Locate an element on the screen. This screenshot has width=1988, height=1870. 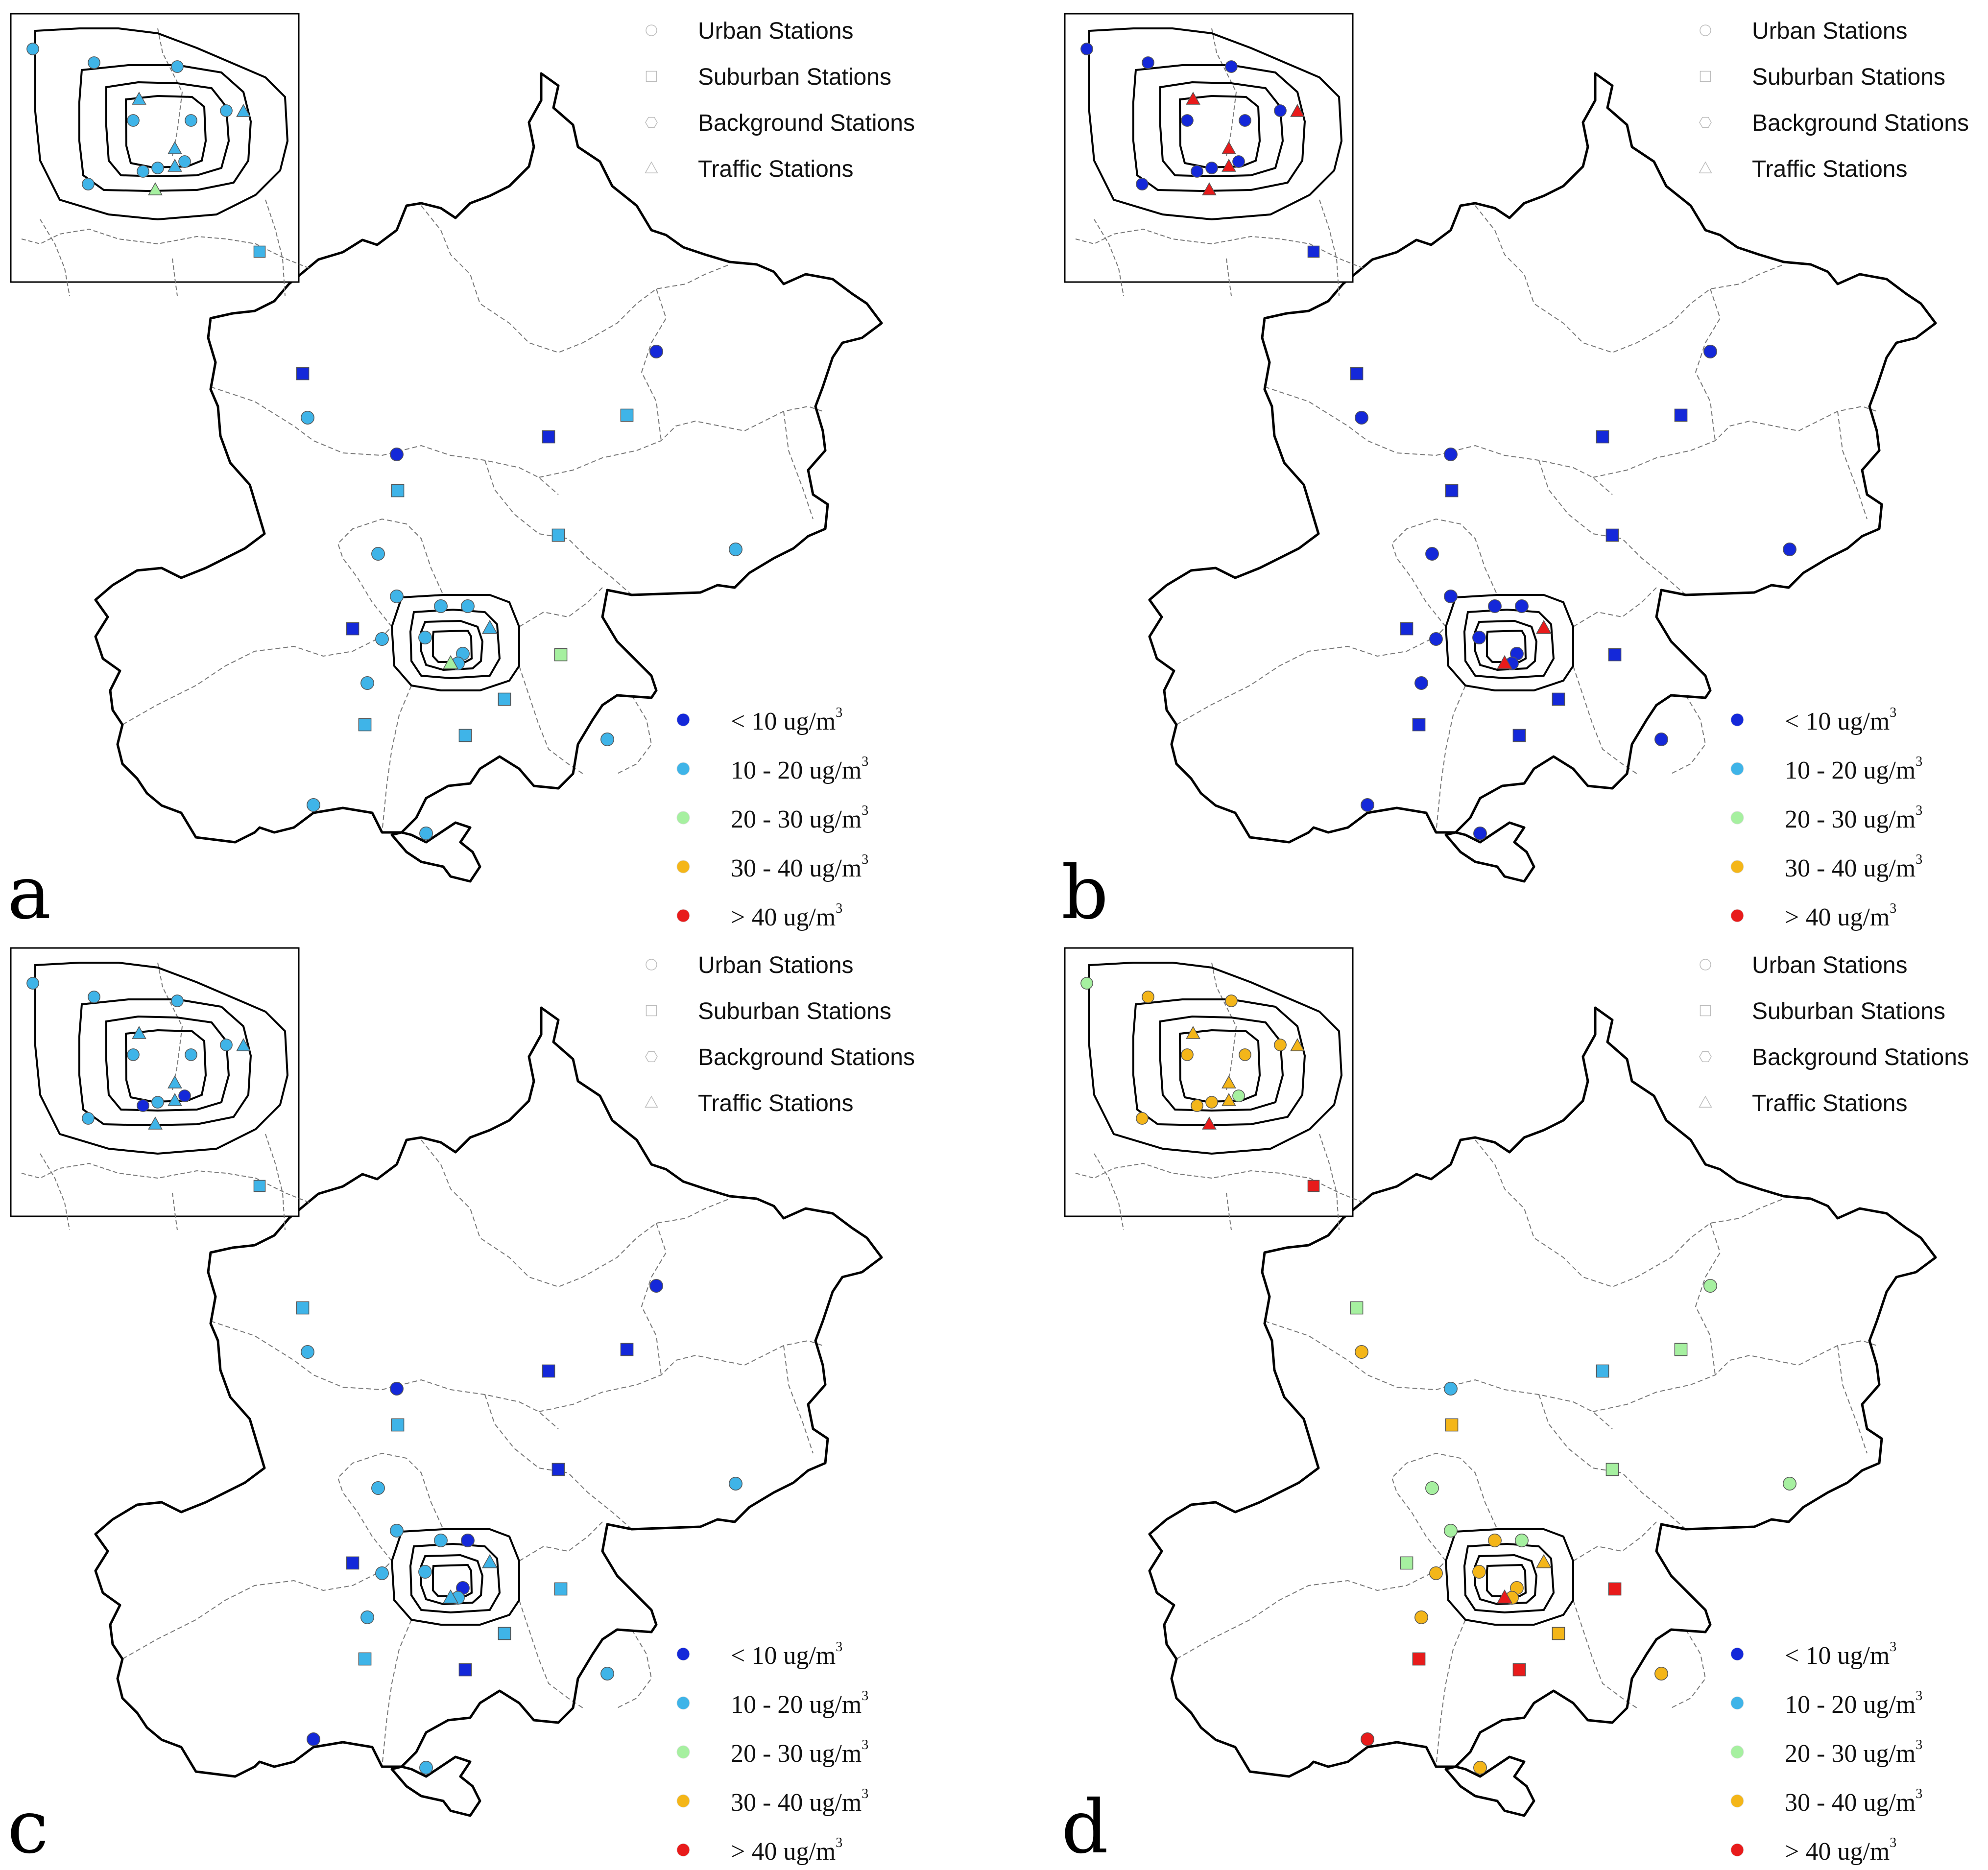
legend-hexagon-icon is located at coordinates (651, 1057).